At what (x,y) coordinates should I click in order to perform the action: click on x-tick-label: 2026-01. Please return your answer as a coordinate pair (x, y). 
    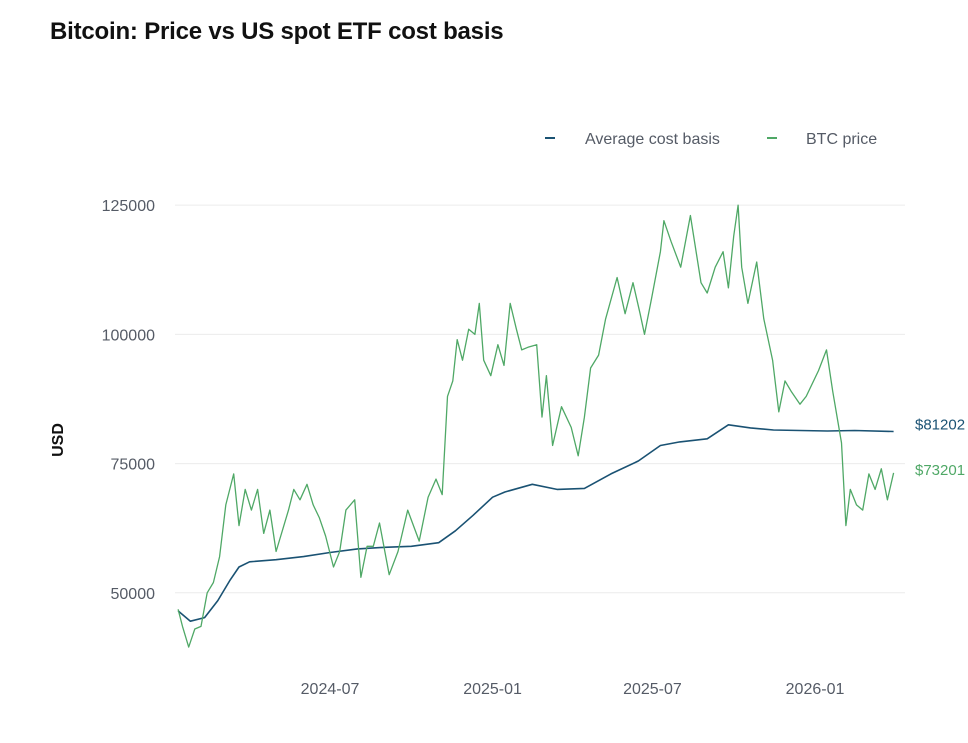
    Looking at the image, I should click on (815, 689).